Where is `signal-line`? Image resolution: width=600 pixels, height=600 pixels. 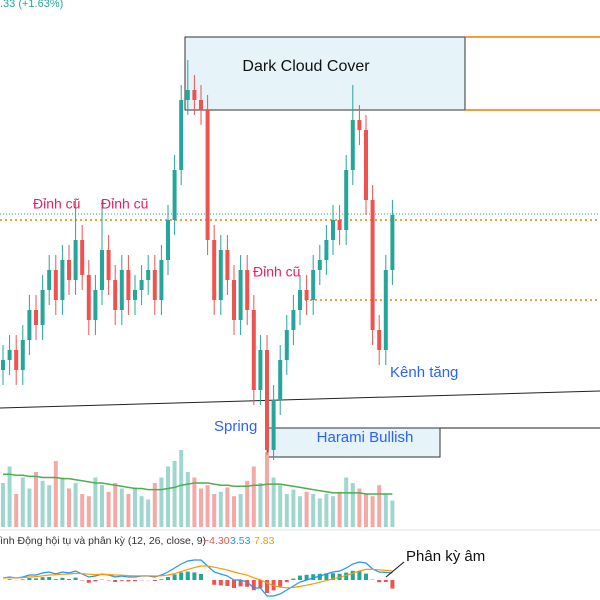 signal-line is located at coordinates (197, 577).